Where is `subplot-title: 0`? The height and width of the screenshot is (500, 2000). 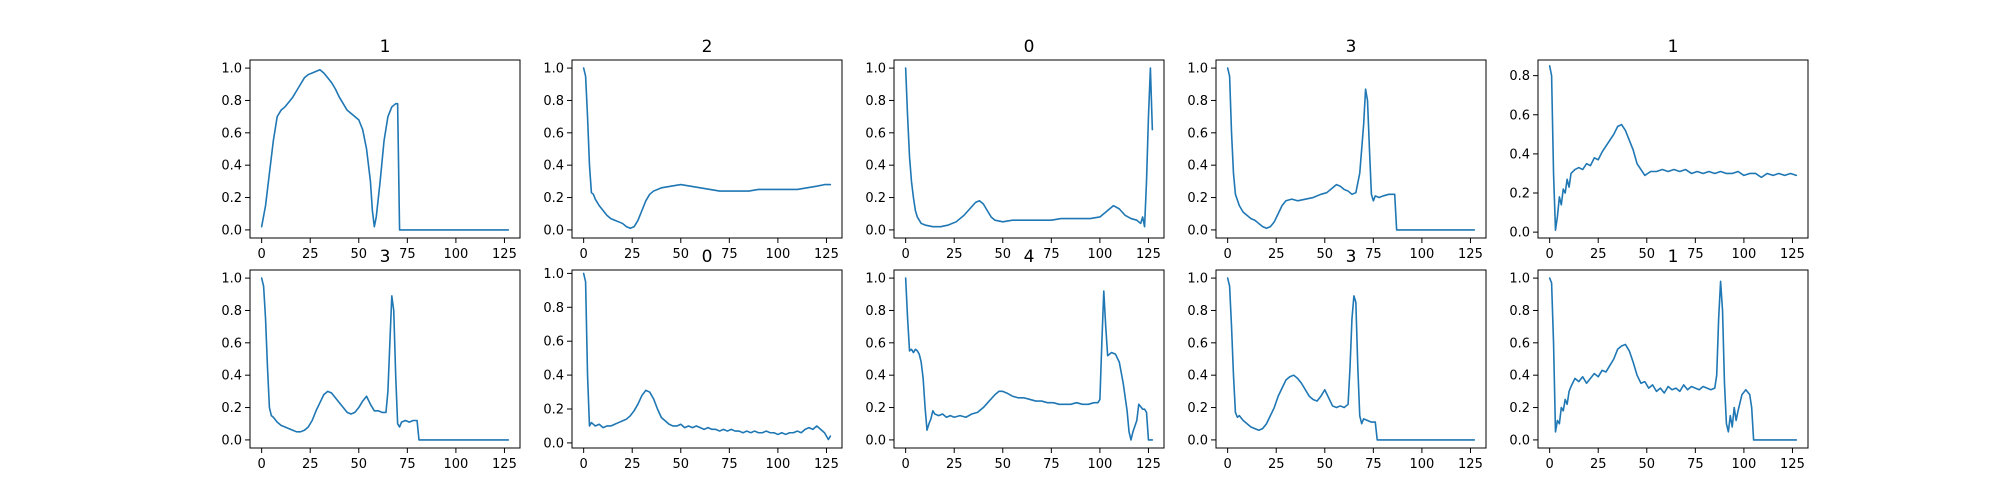 subplot-title: 0 is located at coordinates (707, 257).